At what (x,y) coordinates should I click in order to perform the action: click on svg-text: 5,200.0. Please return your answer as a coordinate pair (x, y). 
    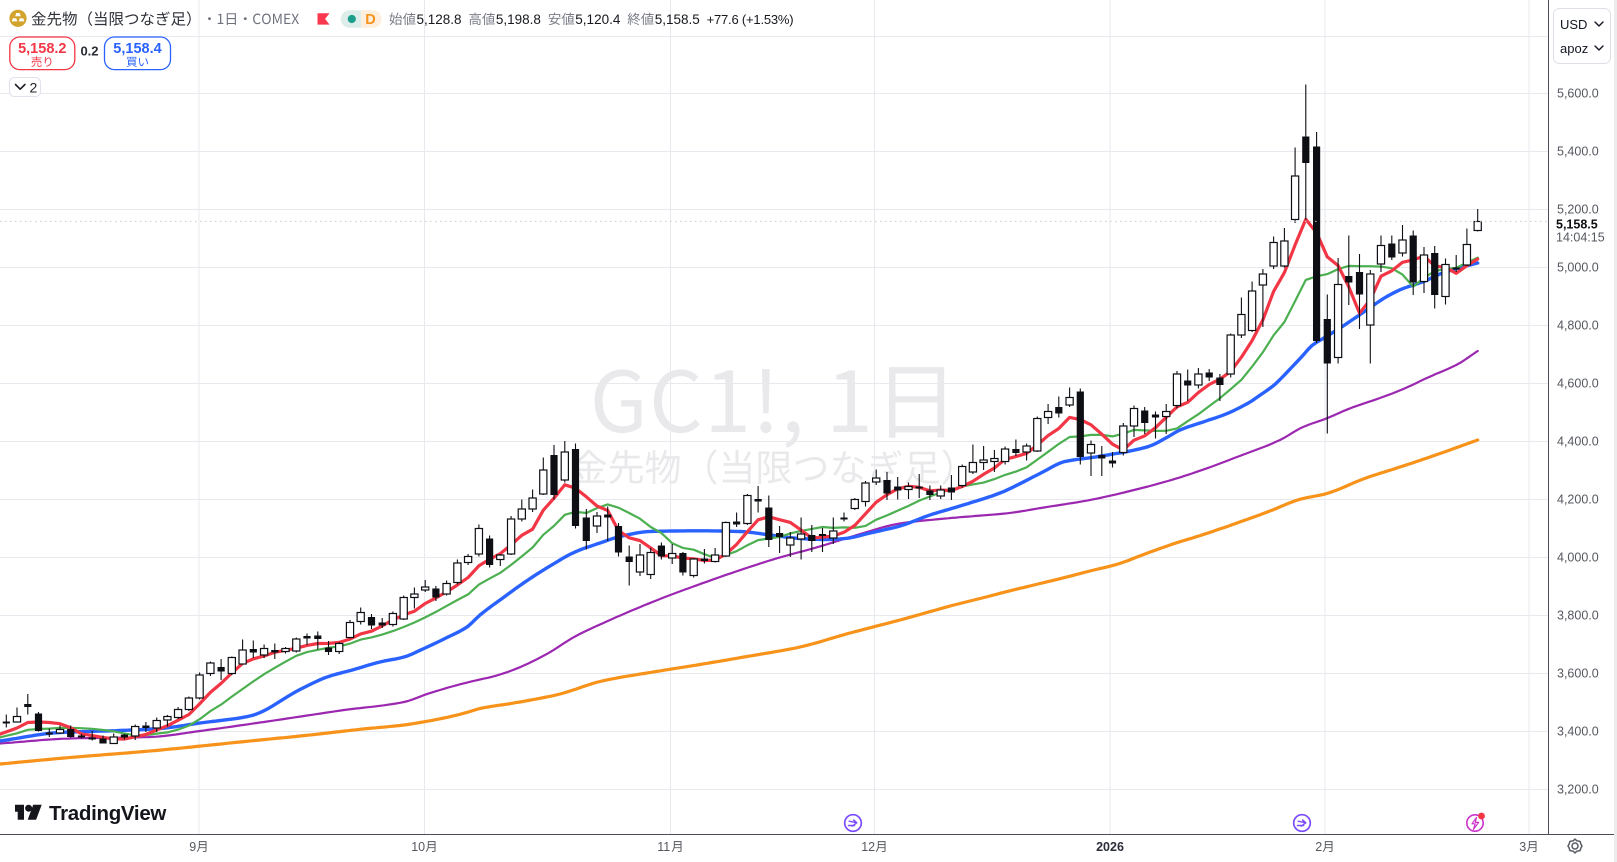
    Looking at the image, I should click on (1578, 210).